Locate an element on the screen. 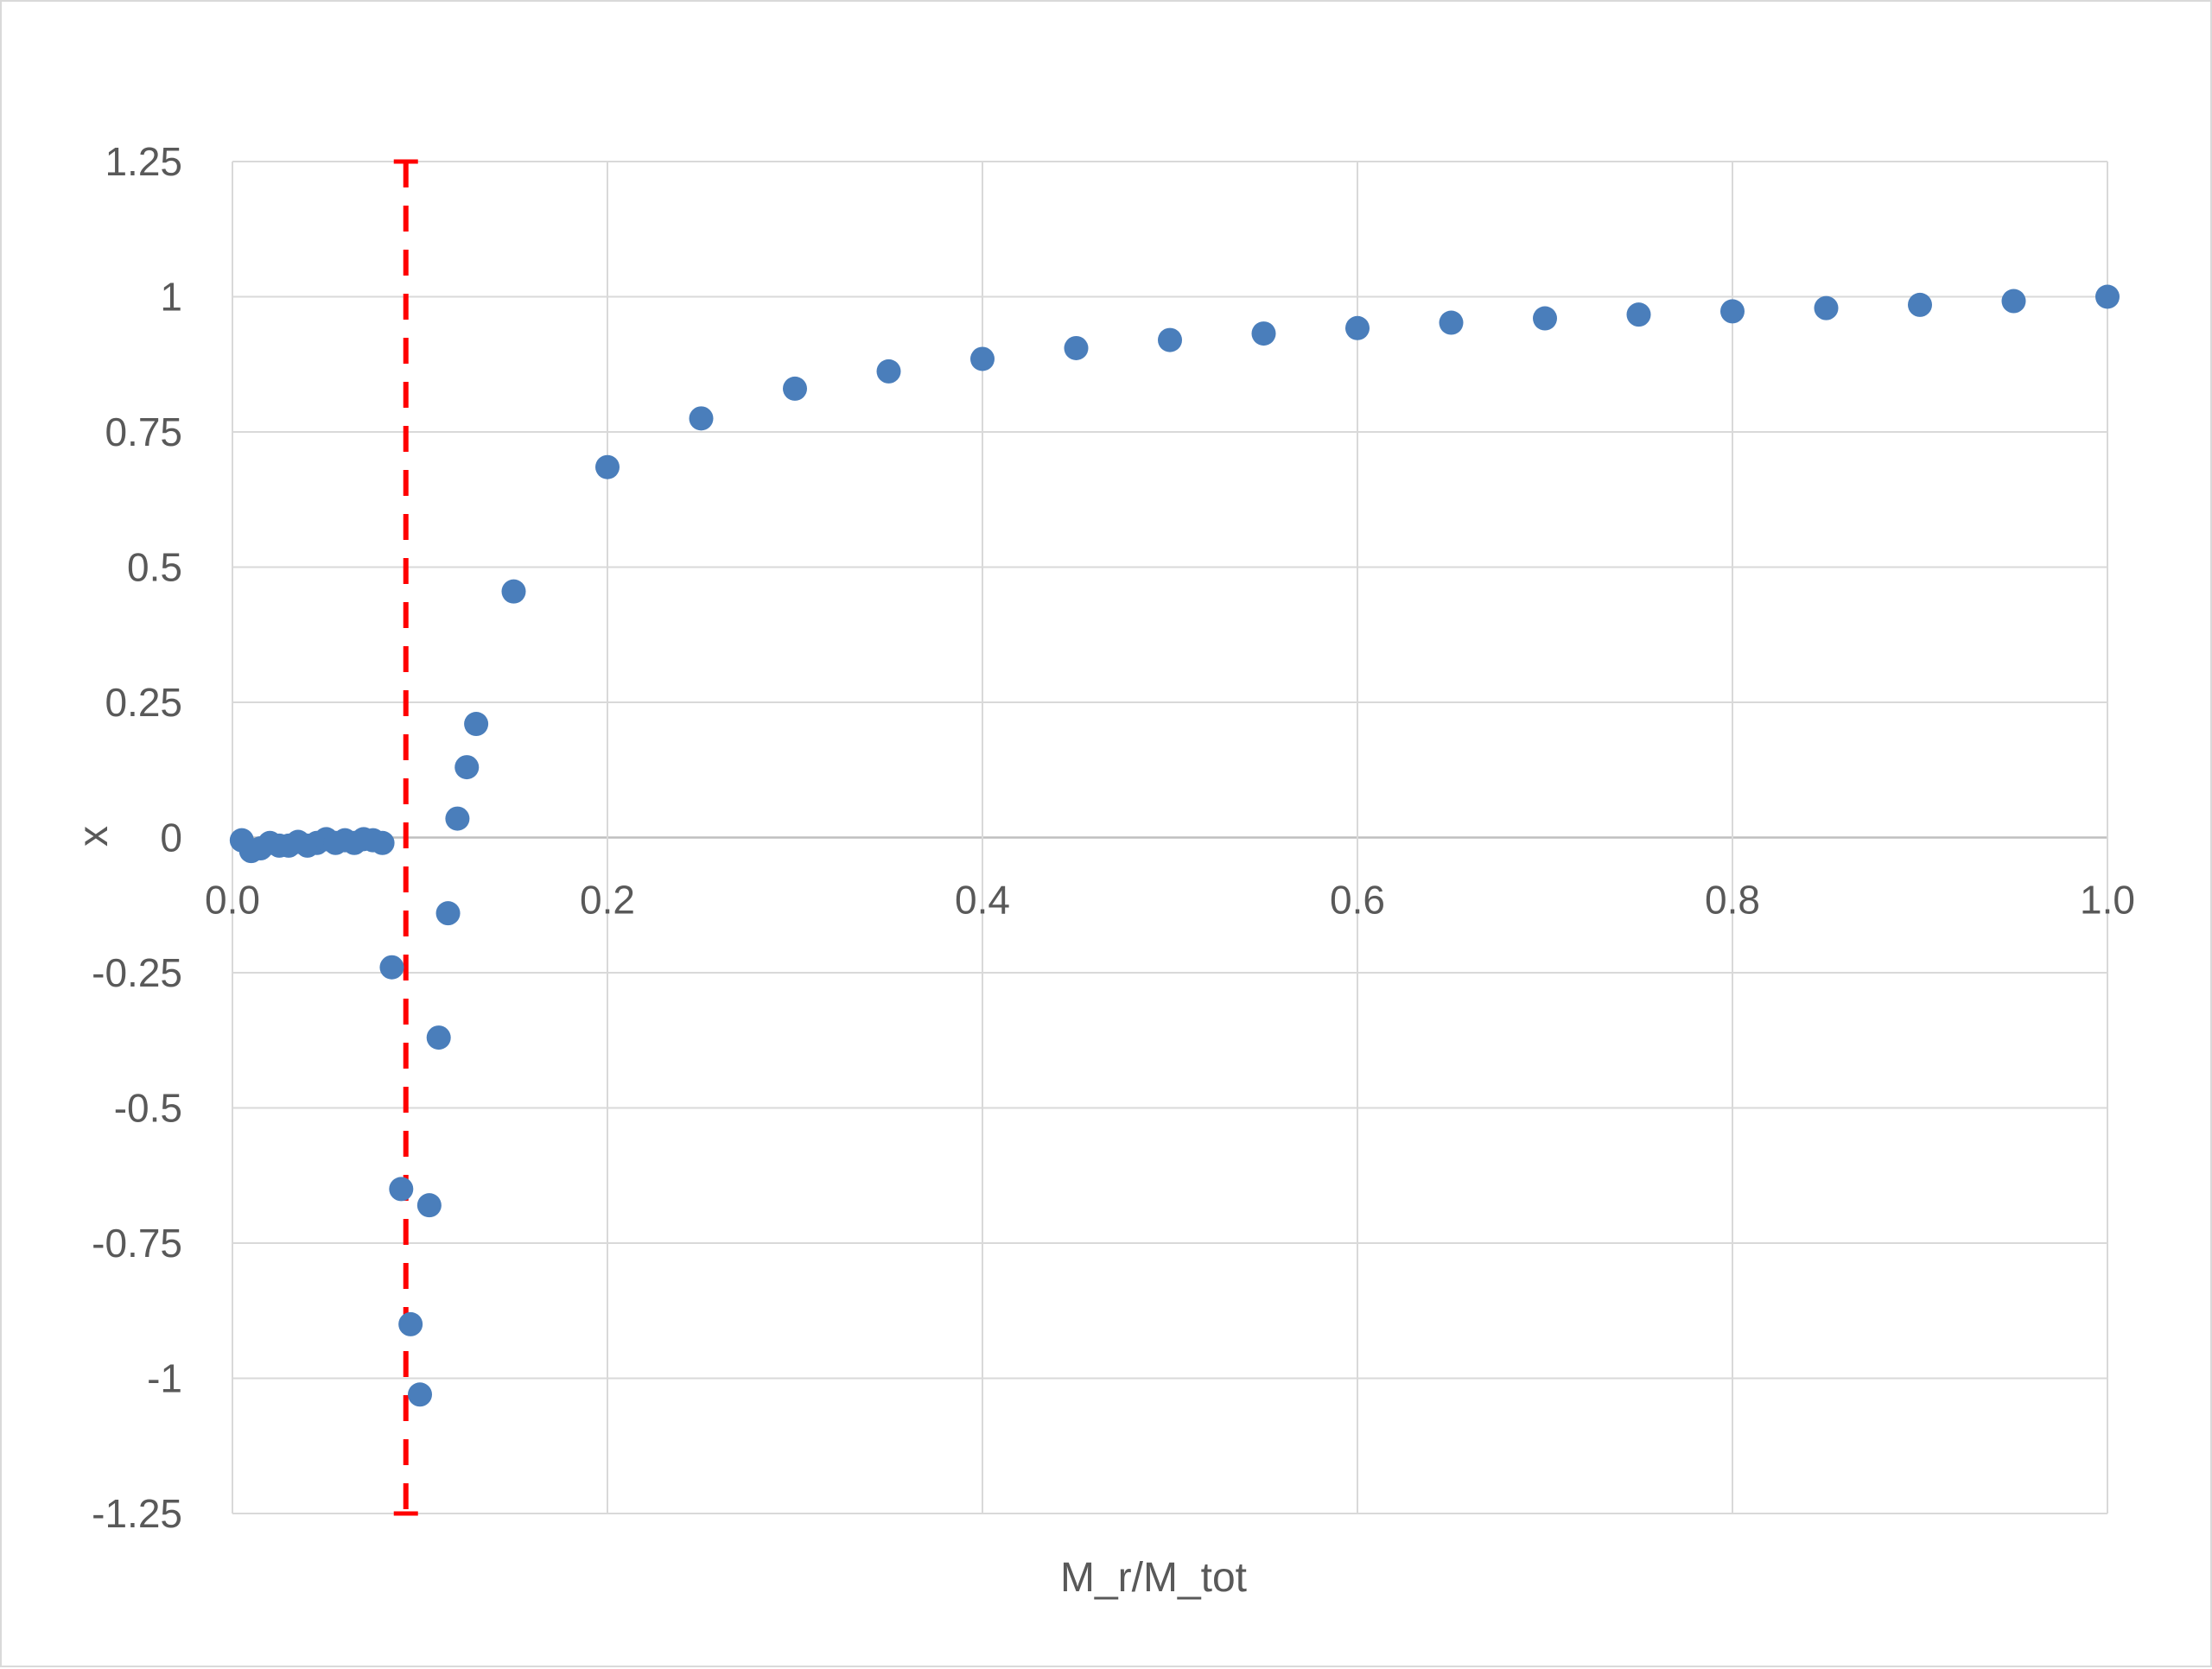  y-axis-title: x is located at coordinates (94, 836).